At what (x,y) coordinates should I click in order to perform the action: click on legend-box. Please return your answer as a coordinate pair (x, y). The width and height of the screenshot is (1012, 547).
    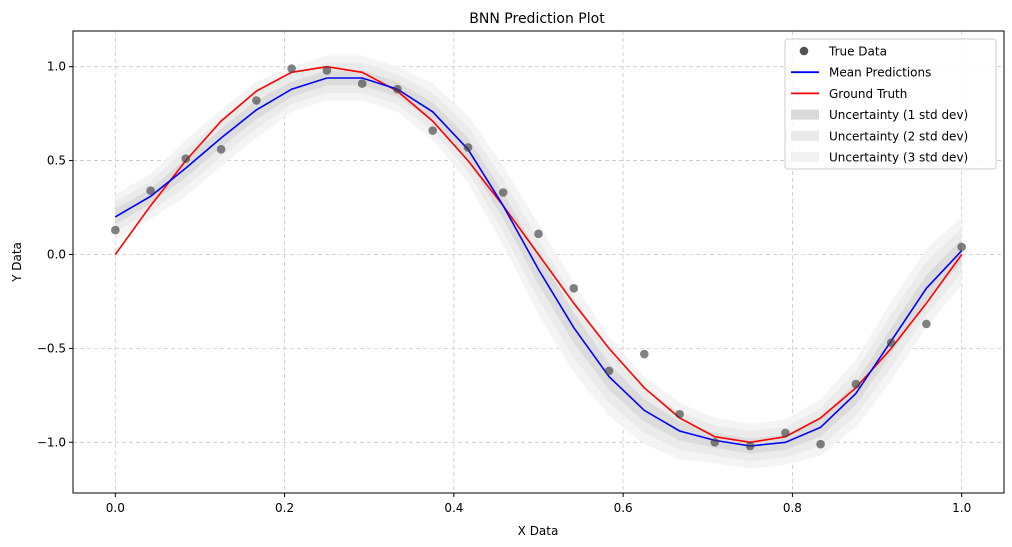
    Looking at the image, I should click on (890, 104).